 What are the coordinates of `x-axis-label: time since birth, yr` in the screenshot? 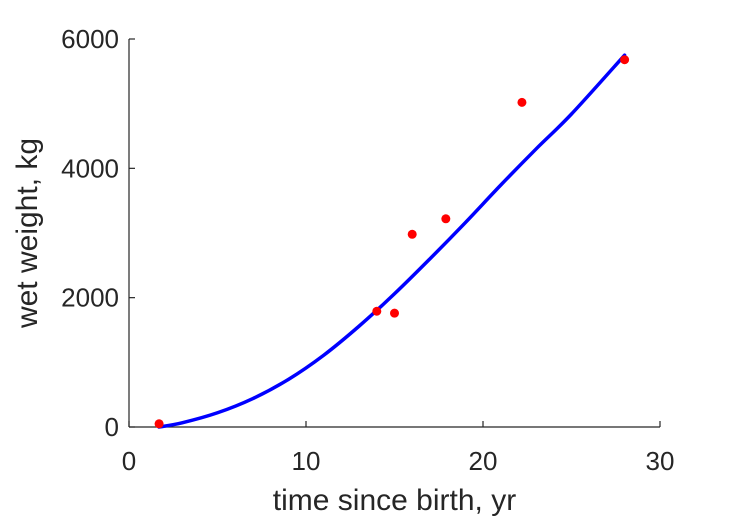 It's located at (394, 500).